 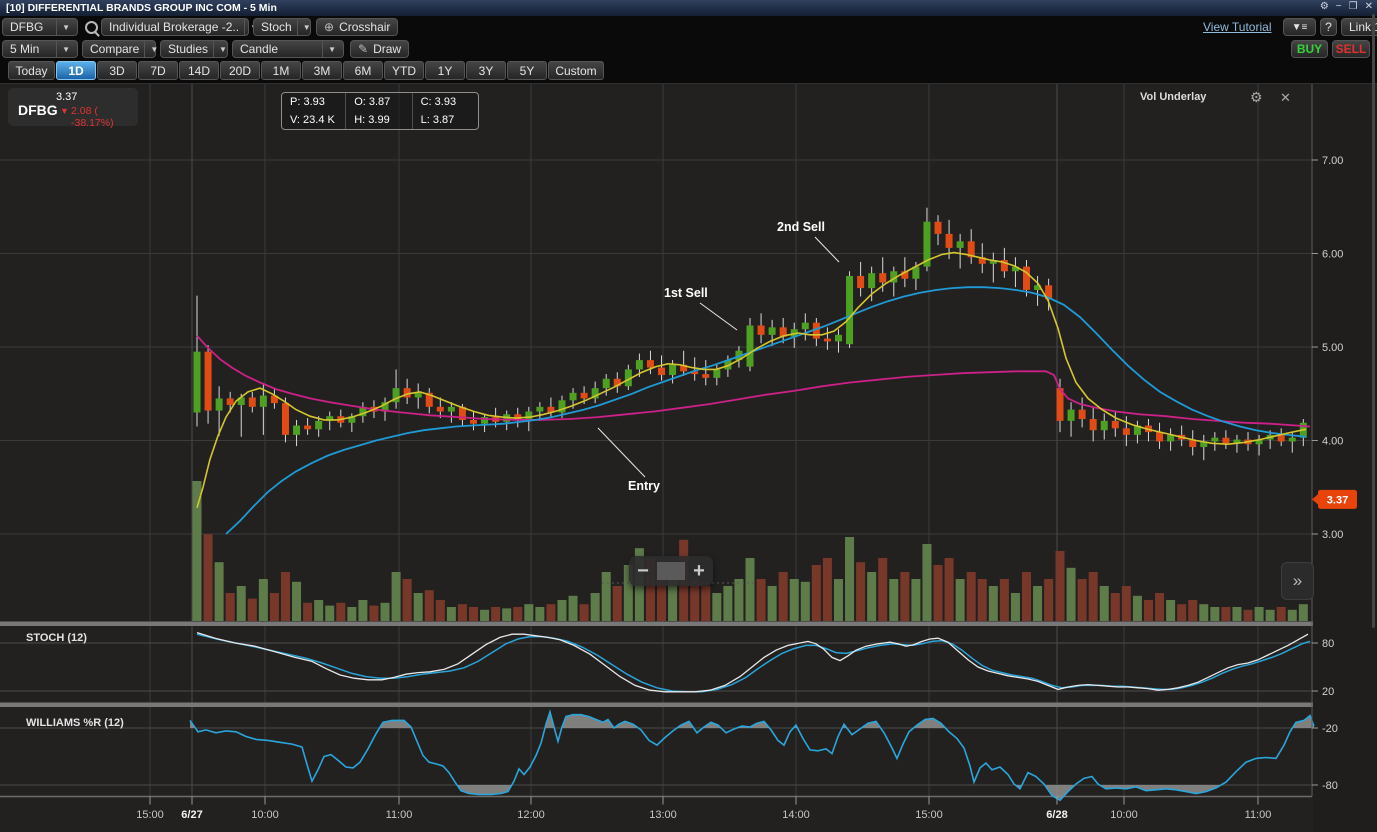 What do you see at coordinates (378, 120) in the screenshot?
I see `ohlc-high: H: 3.99` at bounding box center [378, 120].